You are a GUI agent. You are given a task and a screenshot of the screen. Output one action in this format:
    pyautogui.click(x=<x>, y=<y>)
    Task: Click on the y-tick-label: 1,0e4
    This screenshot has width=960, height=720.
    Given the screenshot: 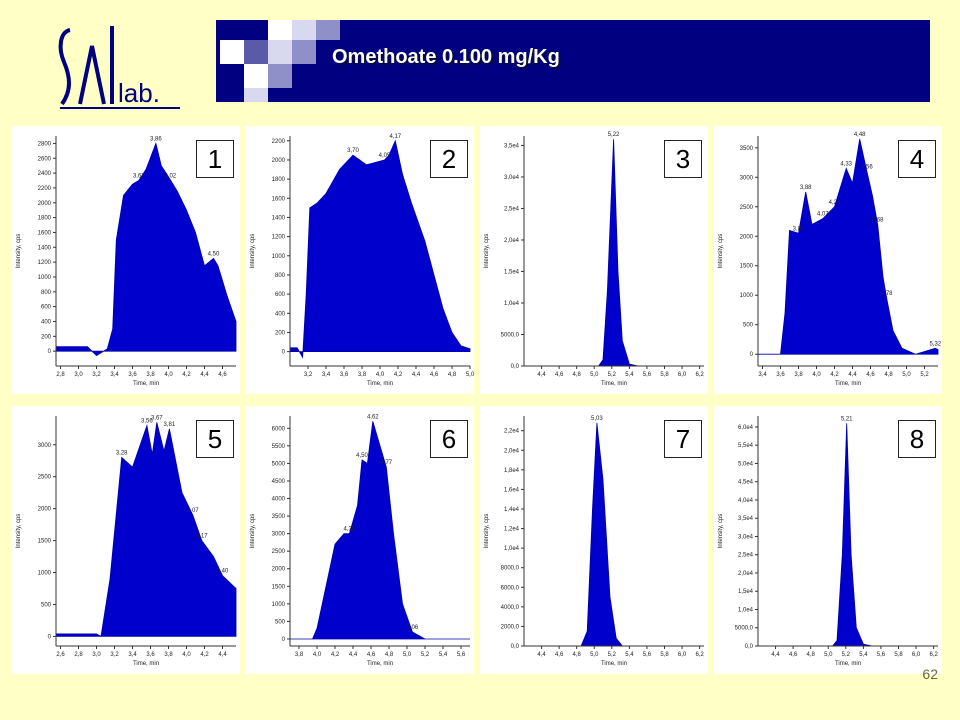 What is the action you would take?
    pyautogui.click(x=746, y=610)
    